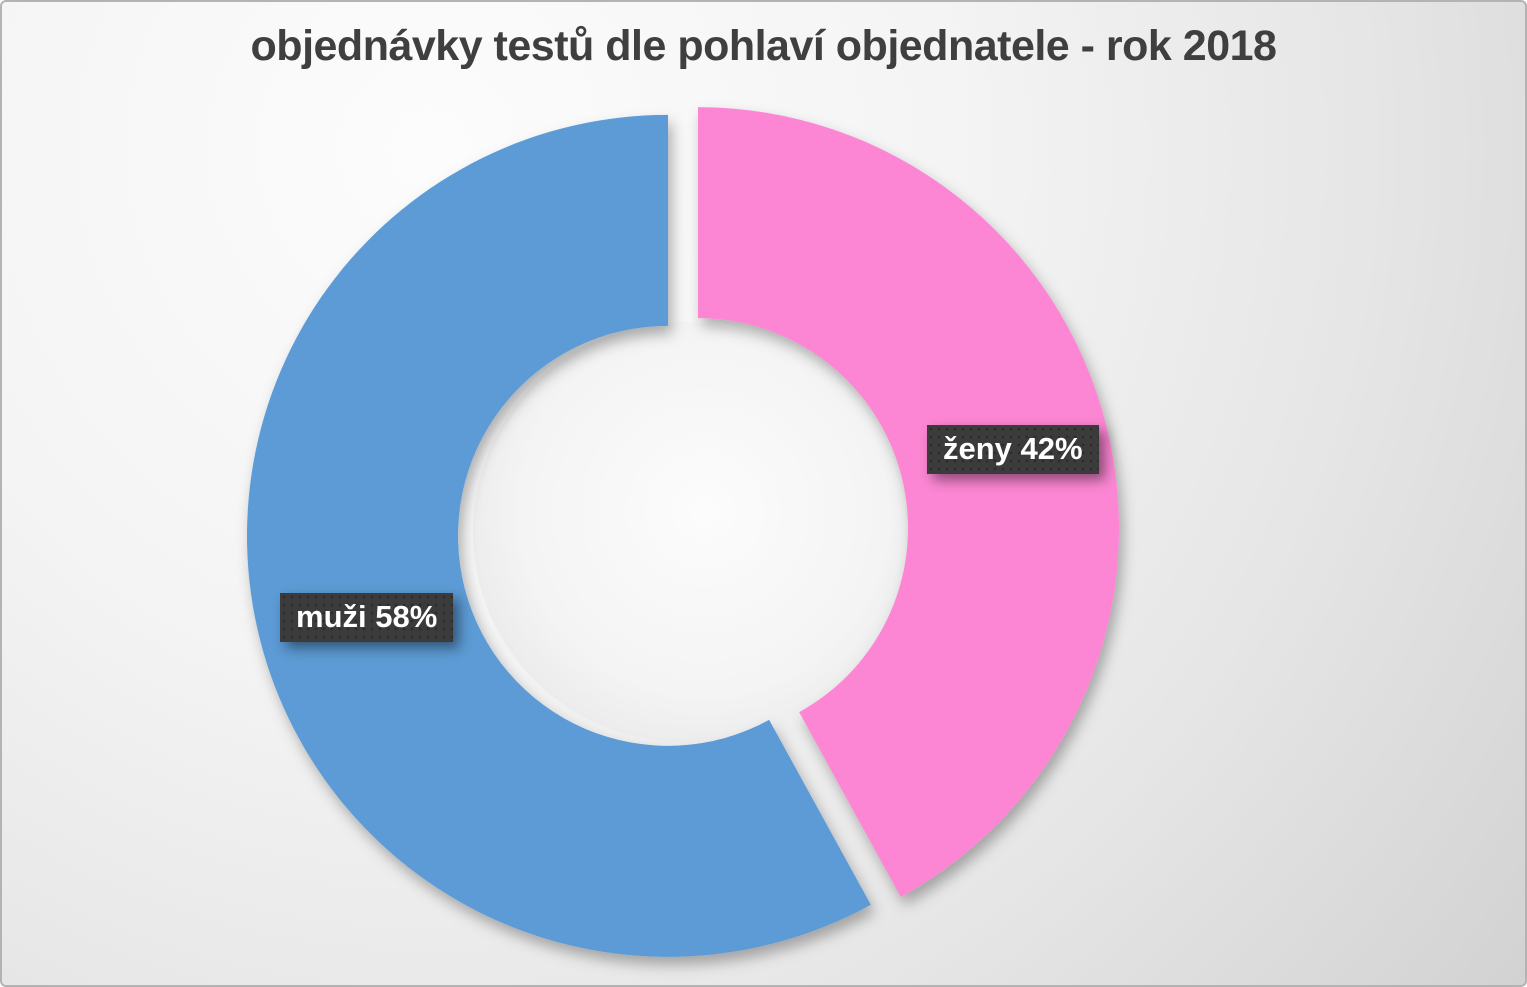 The height and width of the screenshot is (987, 1527). I want to click on data-label-muzi: muži 58%, so click(367, 618).